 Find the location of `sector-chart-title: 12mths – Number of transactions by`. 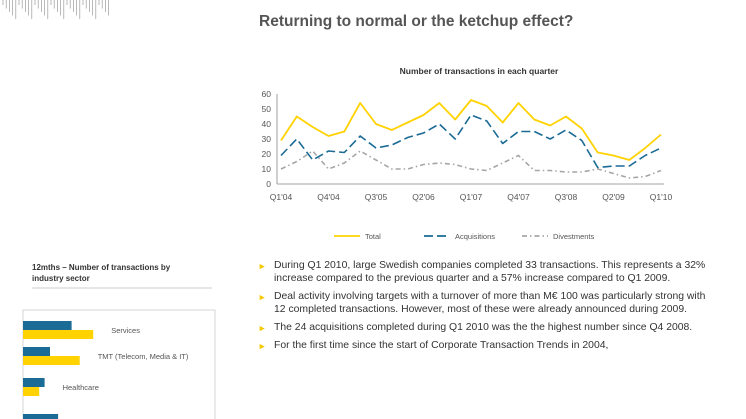

sector-chart-title: 12mths – Number of transactions by is located at coordinates (101, 267).